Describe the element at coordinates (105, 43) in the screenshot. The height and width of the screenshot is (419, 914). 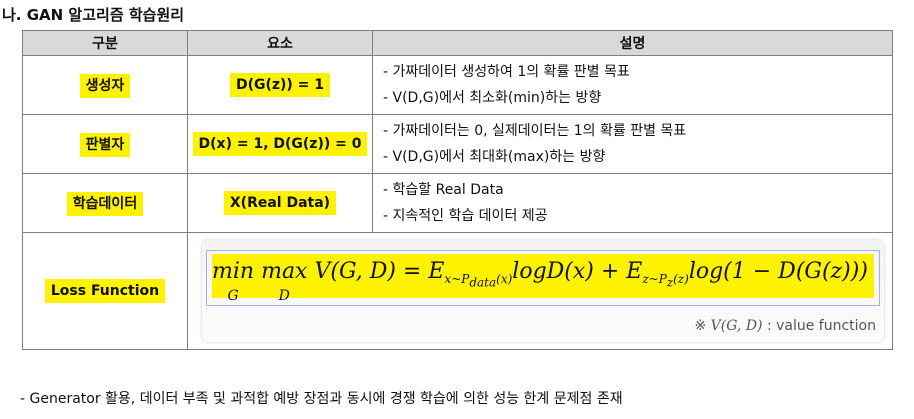
I see `header-category: 구분` at that location.